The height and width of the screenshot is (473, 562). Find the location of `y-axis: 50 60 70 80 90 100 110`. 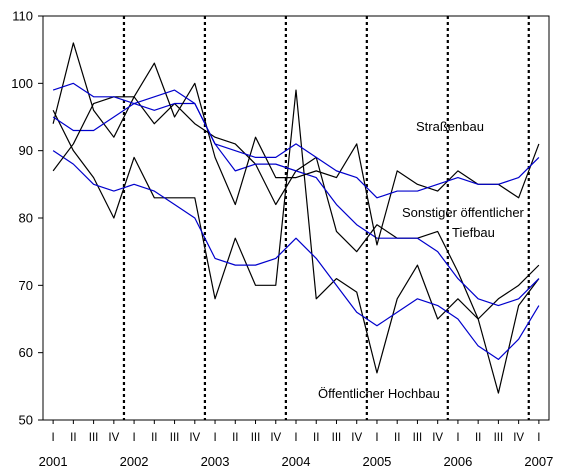

y-axis: 50 60 70 80 90 100 110 is located at coordinates (27, 218).